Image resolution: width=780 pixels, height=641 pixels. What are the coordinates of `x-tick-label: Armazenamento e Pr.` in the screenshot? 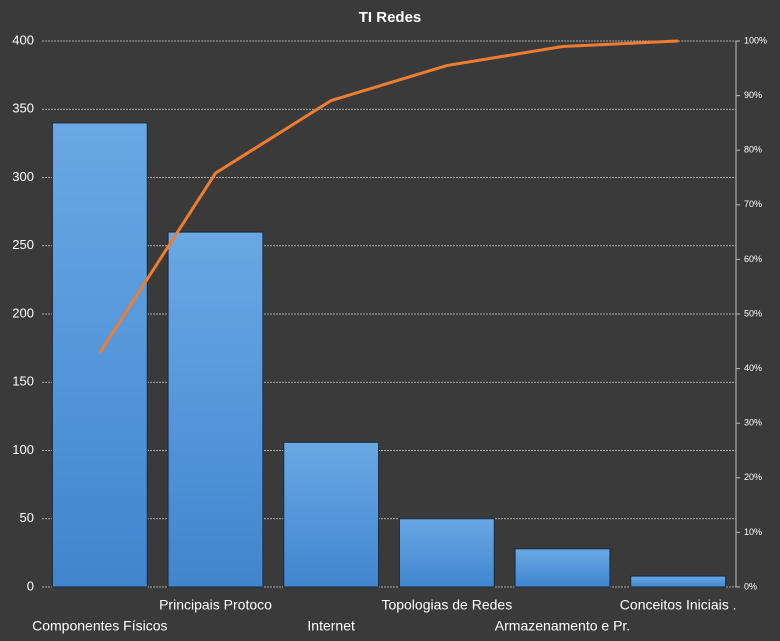 It's located at (562, 626).